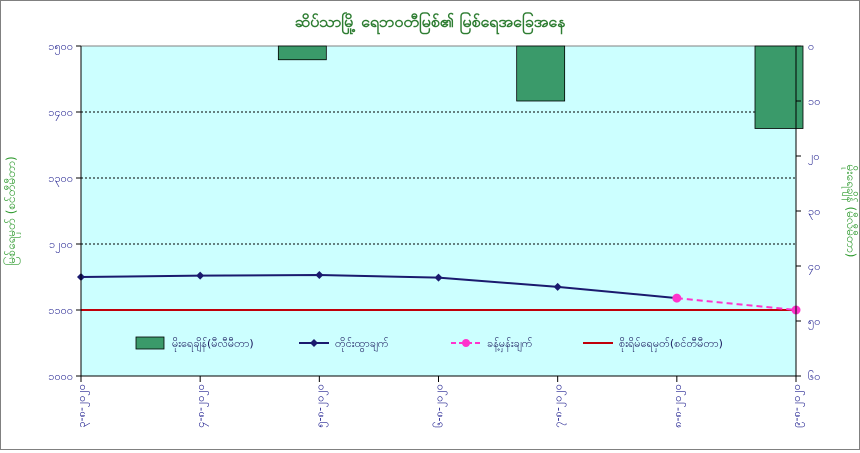  Describe the element at coordinates (11, 210) in the screenshot. I see `y-axis-left-title: မြစ်ရေမှတ် (စင်တီမီတာ)` at that location.